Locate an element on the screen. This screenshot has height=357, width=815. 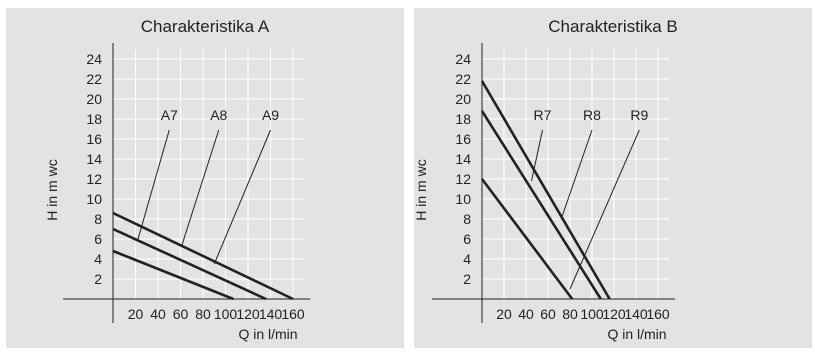
series-line-a9 is located at coordinates (203, 256).